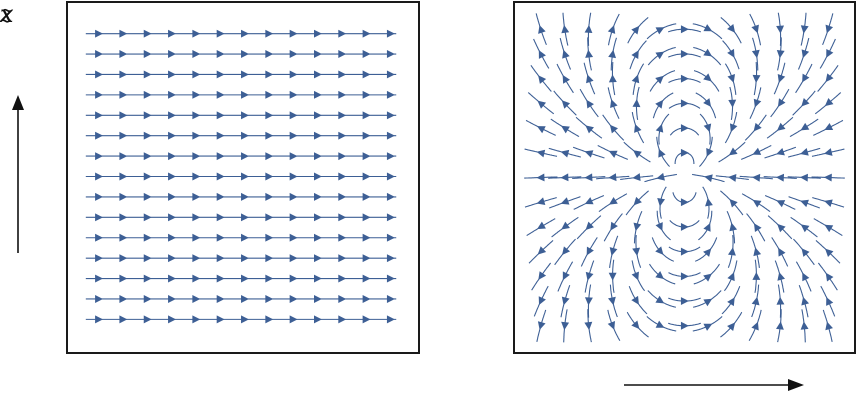  I want to click on x-axis-arrow, so click(18, 174).